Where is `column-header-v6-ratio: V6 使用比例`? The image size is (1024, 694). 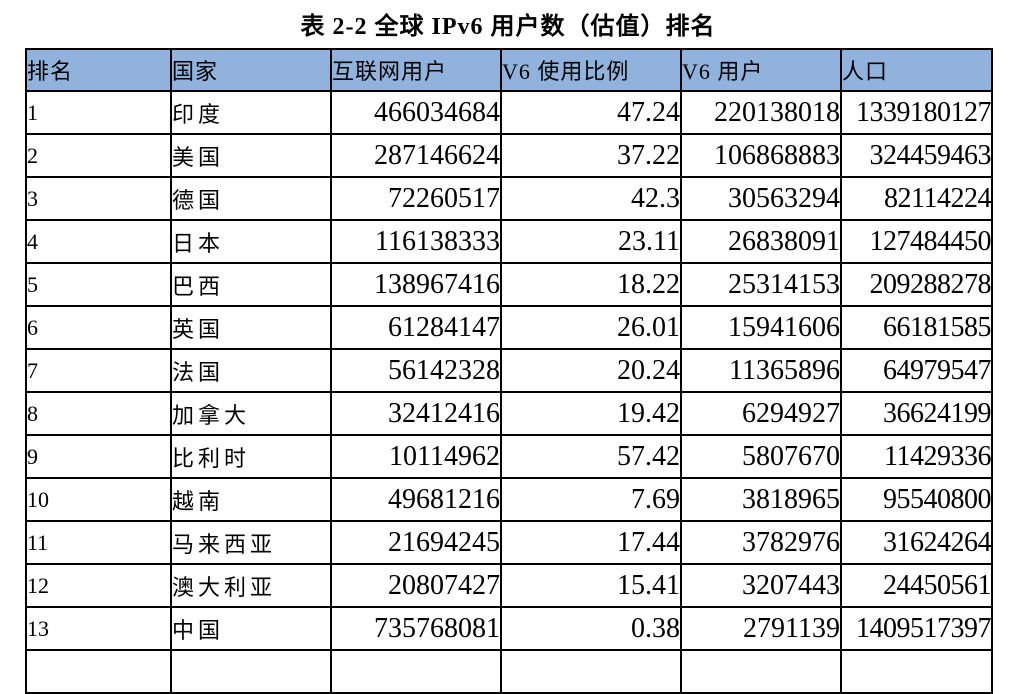
column-header-v6-ratio: V6 使用比例 is located at coordinates (591, 70).